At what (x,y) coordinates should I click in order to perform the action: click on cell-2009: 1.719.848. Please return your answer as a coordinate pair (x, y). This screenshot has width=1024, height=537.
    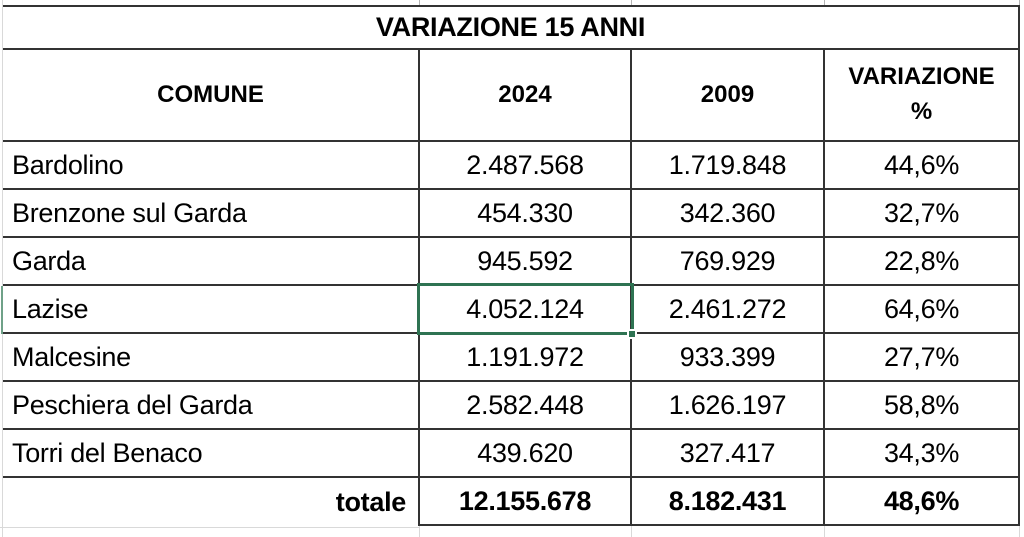
    Looking at the image, I should click on (728, 166).